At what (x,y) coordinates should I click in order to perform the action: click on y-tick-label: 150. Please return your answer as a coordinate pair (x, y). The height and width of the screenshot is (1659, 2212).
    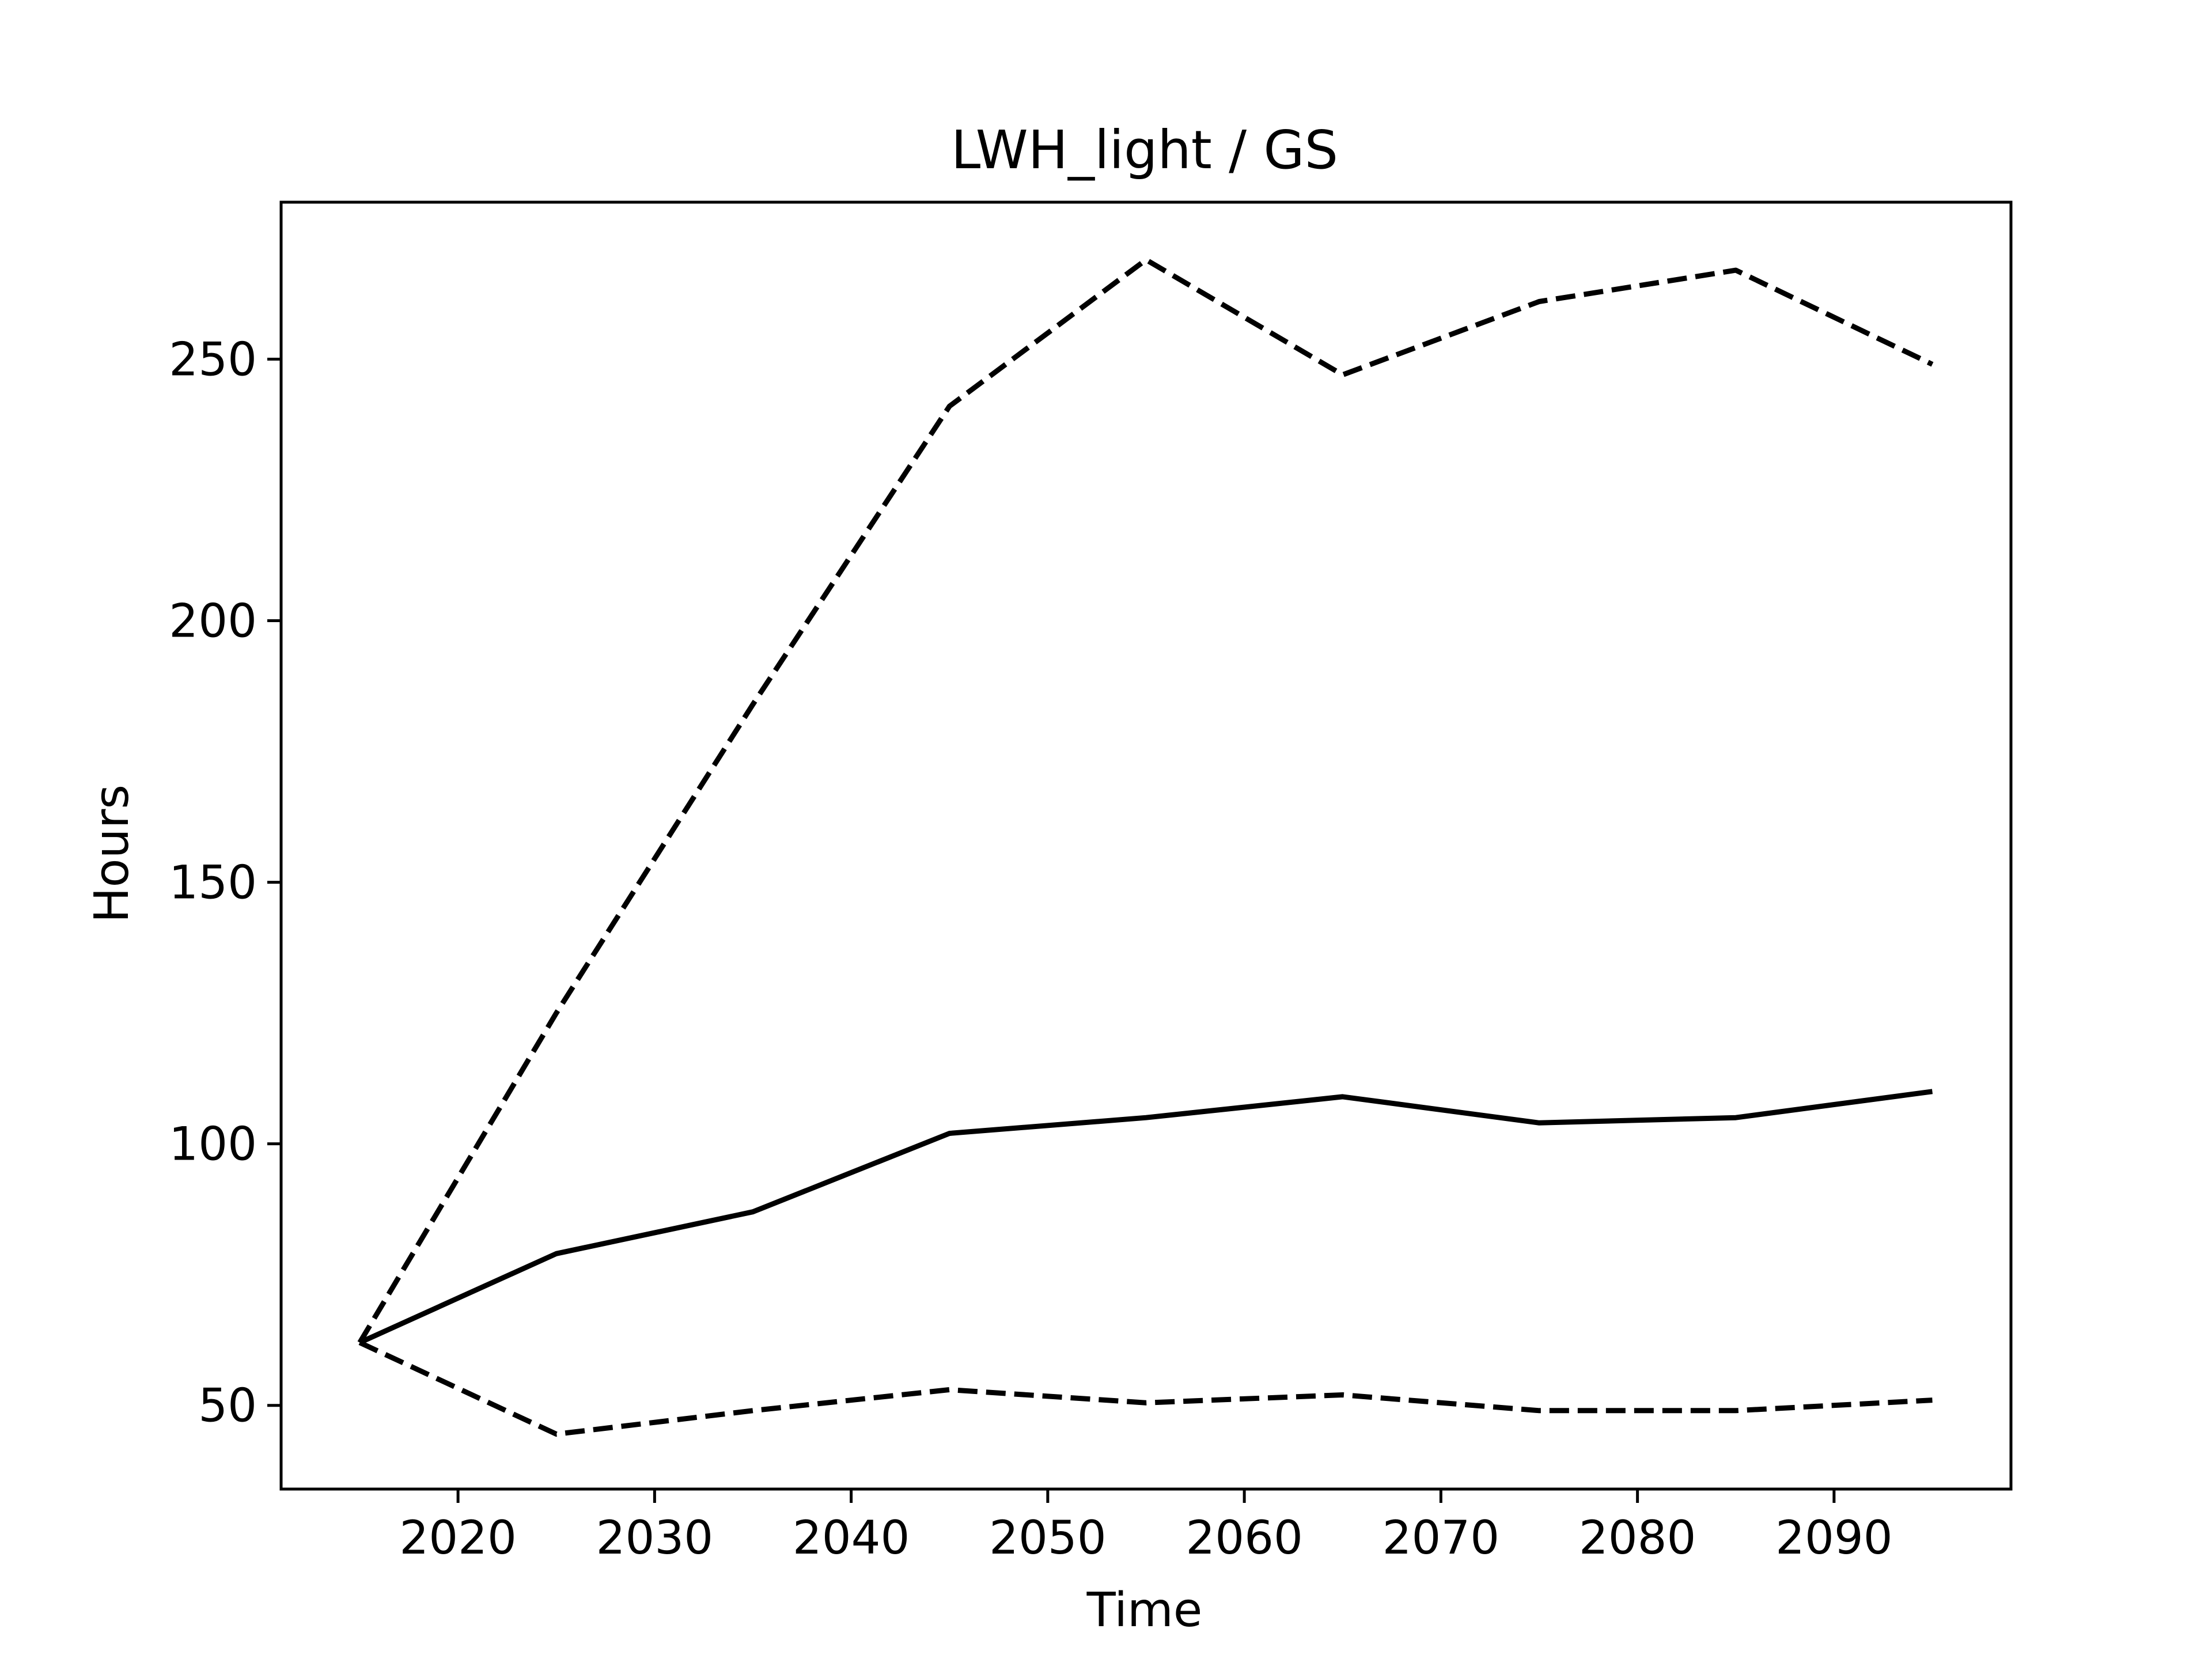
    Looking at the image, I should click on (213, 883).